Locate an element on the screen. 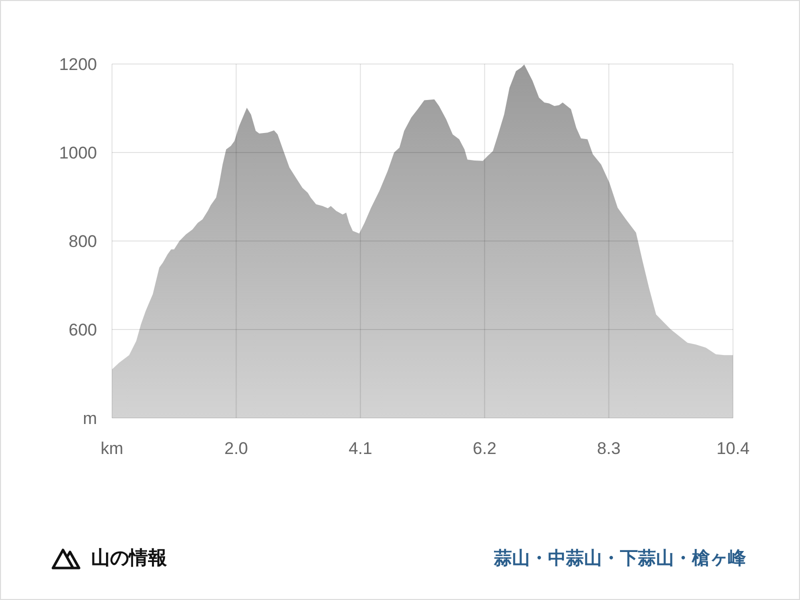  y-tick-label: 800 is located at coordinates (82, 241).